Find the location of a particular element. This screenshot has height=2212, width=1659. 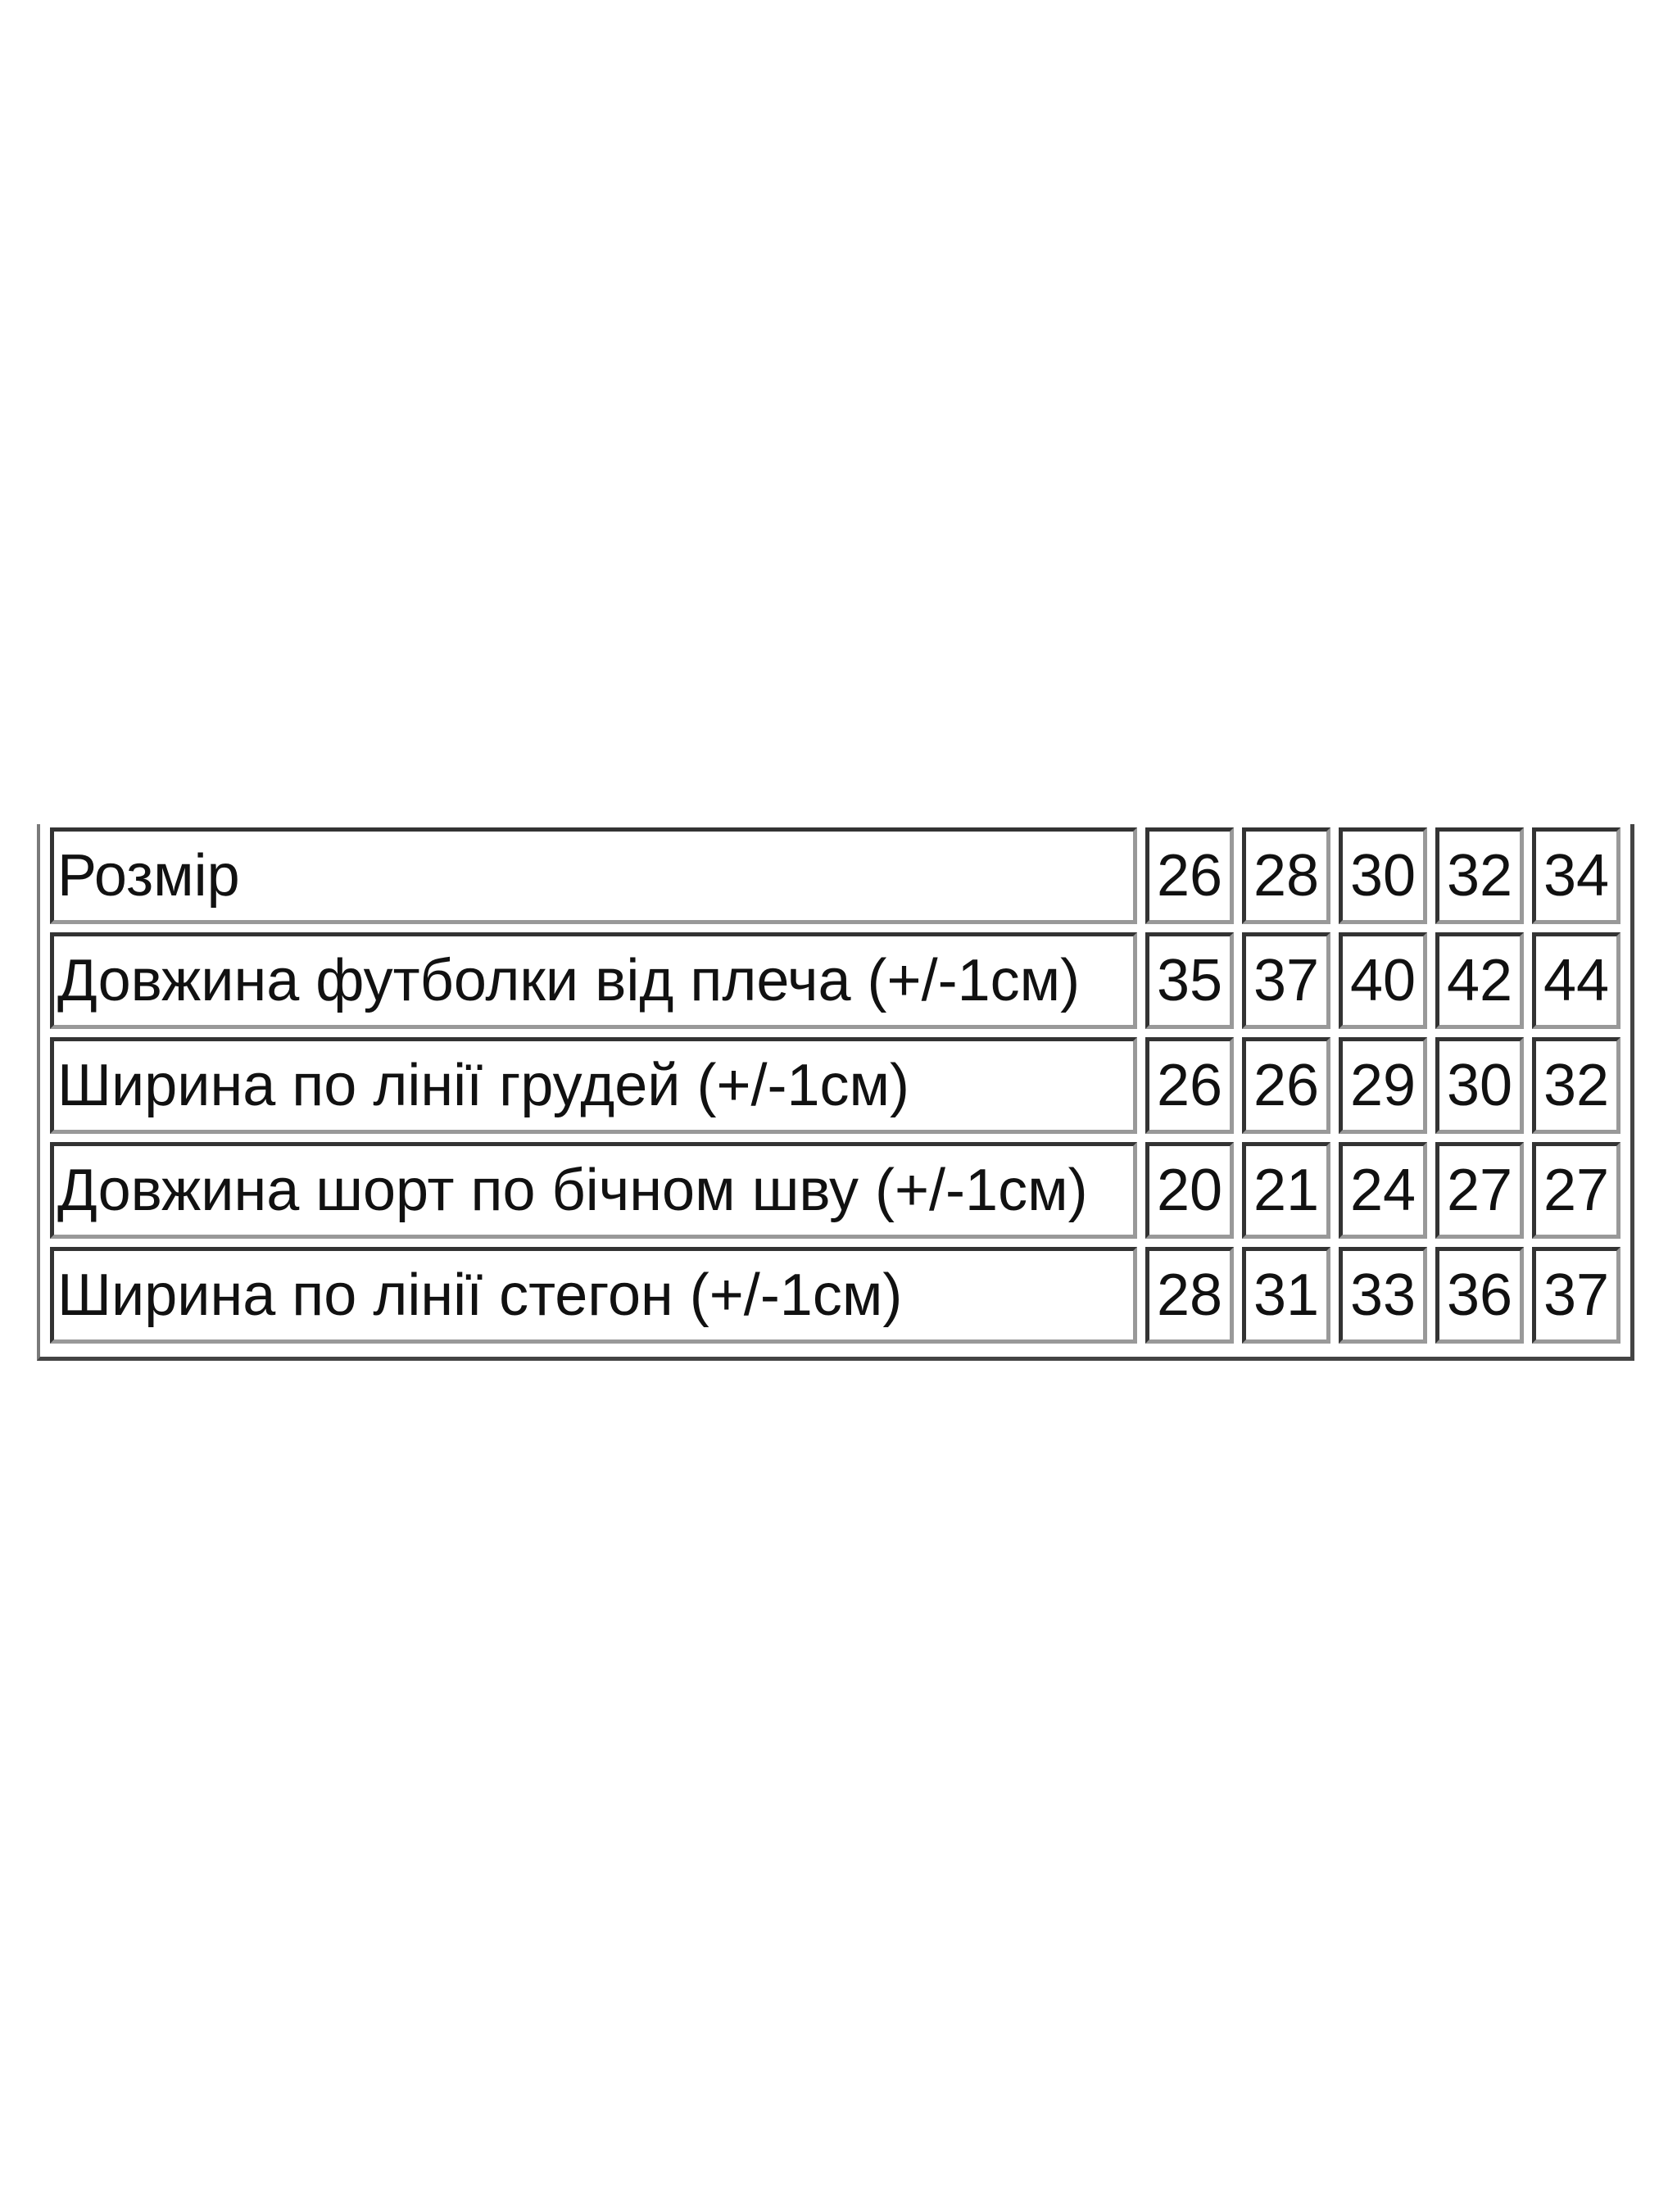

measurement-value: 36 is located at coordinates (1479, 1295).